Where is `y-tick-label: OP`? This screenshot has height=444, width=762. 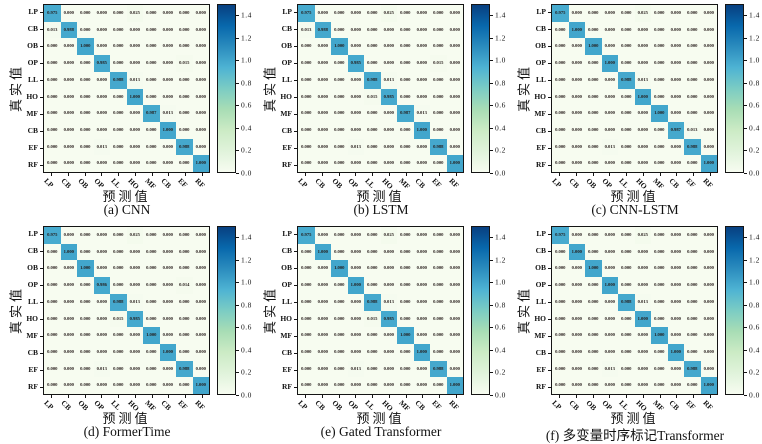
y-tick-label: OP is located at coordinates (286, 63).